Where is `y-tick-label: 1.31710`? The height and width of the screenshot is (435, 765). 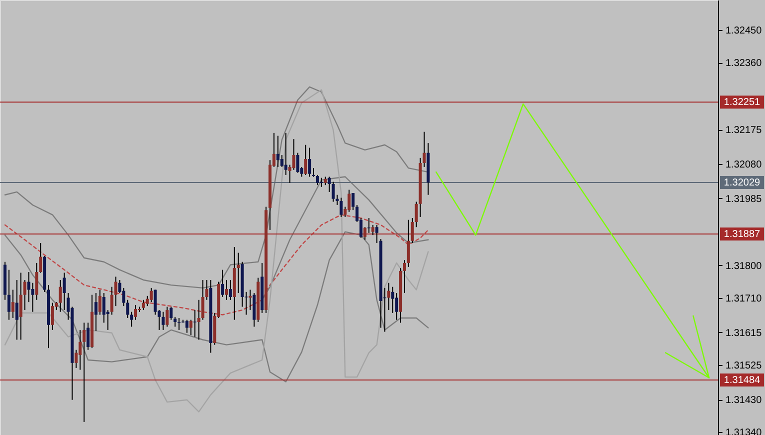 y-tick-label: 1.31710 is located at coordinates (744, 299).